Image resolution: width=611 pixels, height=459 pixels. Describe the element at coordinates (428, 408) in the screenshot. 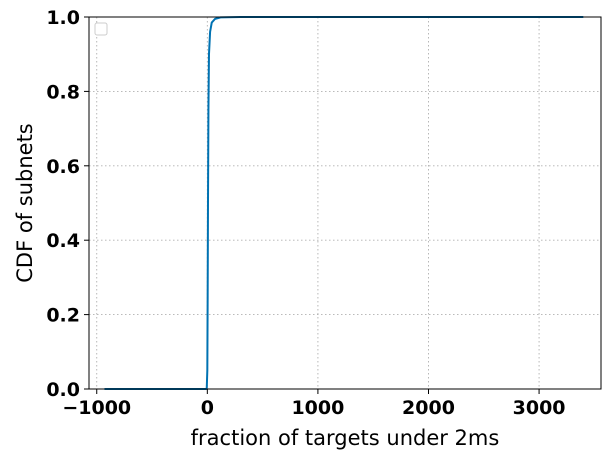

I see `x-tick-label: 2000` at that location.